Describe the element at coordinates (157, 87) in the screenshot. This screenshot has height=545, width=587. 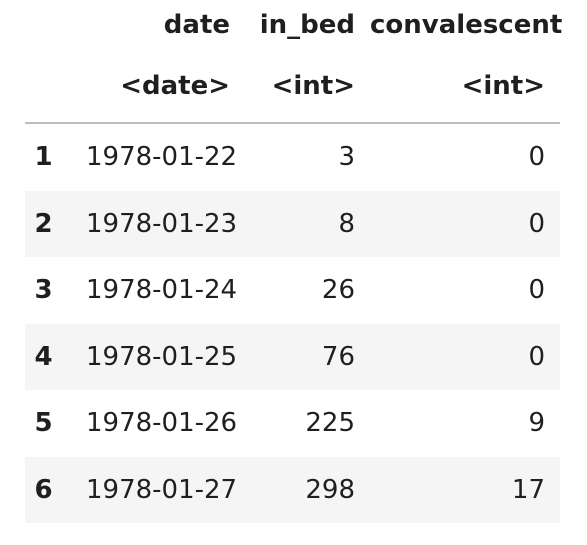
I see `column-type-date: <date>` at that location.